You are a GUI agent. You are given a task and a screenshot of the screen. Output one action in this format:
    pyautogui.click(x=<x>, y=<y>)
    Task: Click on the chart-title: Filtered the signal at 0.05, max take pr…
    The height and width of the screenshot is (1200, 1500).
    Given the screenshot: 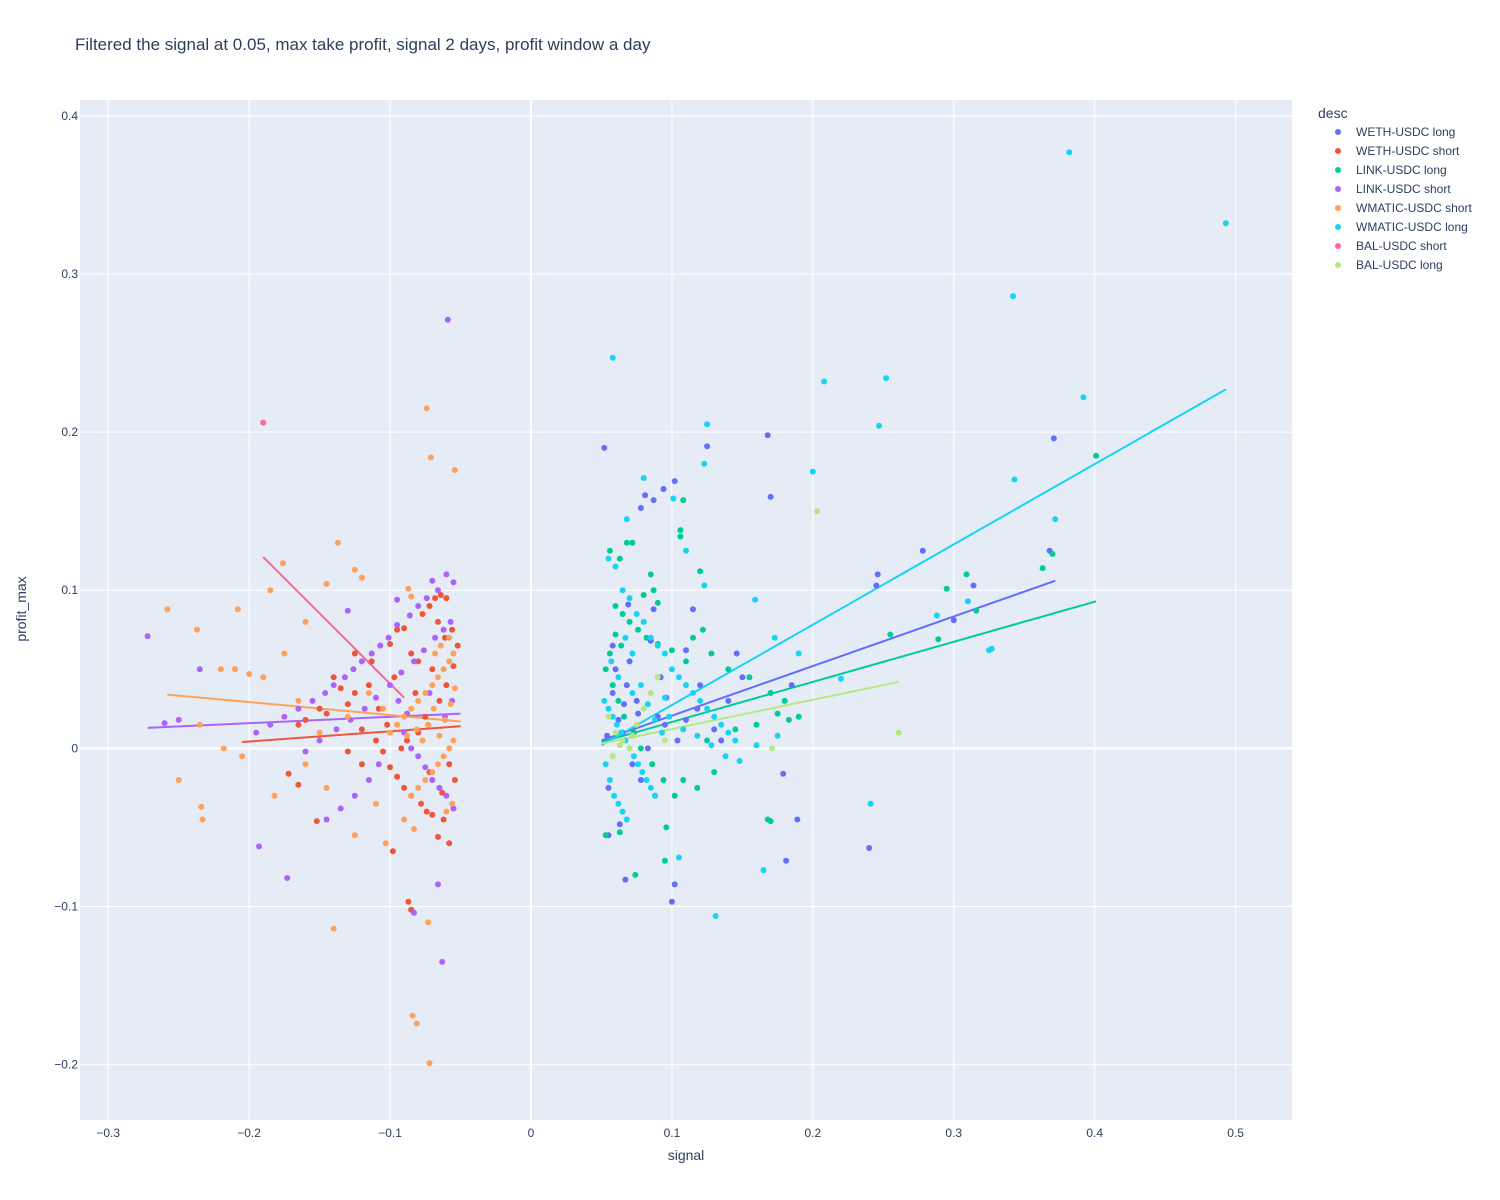 What is the action you would take?
    pyautogui.click(x=363, y=44)
    